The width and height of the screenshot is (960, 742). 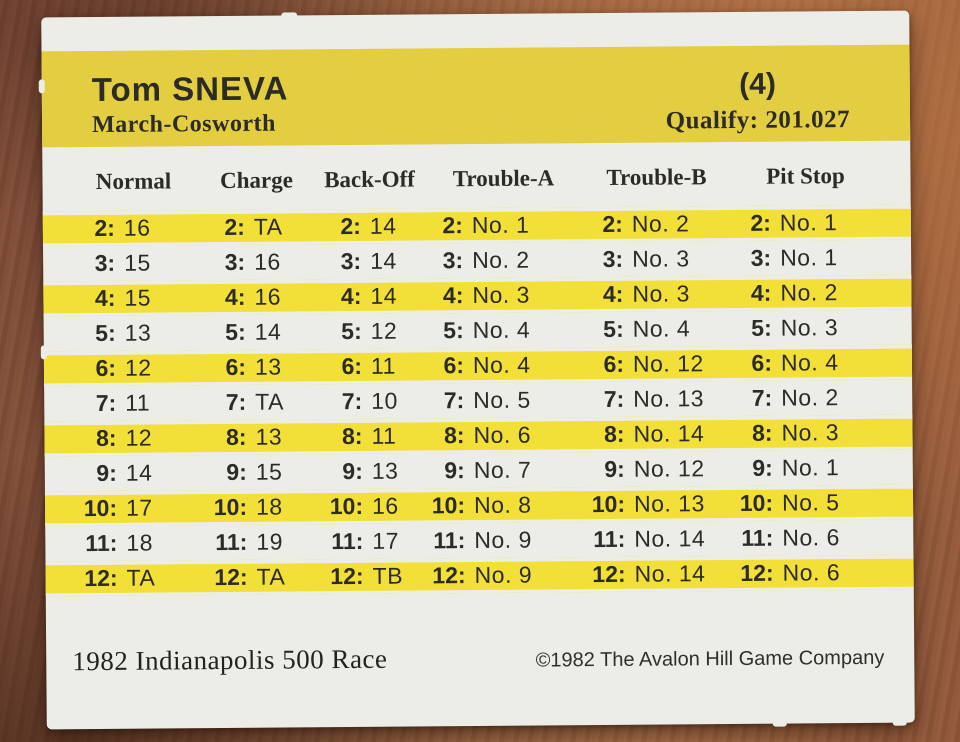 I want to click on table-cell: 12: No. 14, so click(x=660, y=574).